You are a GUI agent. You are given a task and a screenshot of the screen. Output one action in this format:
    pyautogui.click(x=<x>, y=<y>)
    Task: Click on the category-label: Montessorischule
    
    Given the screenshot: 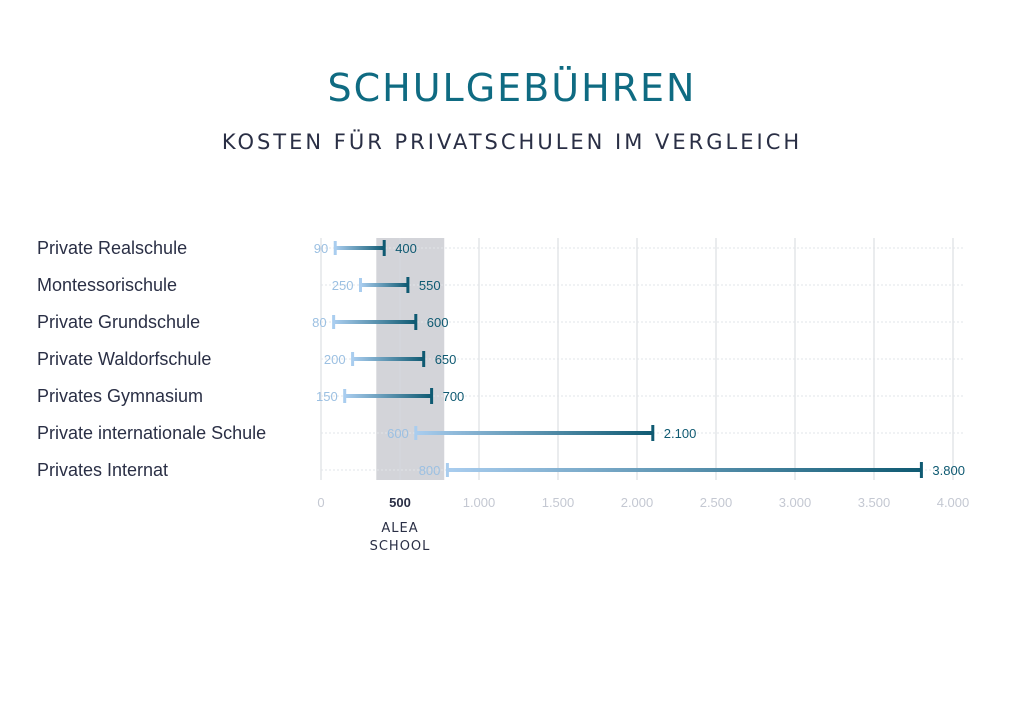 What is the action you would take?
    pyautogui.click(x=107, y=285)
    